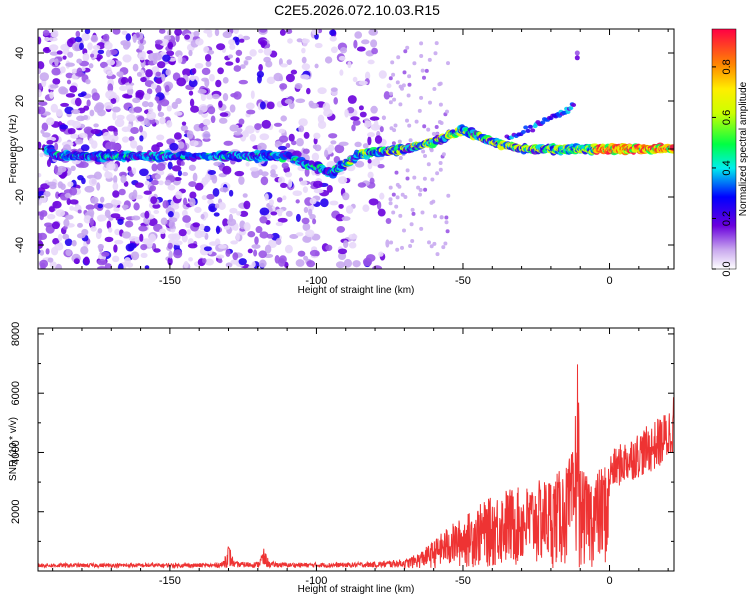  What do you see at coordinates (13, 449) in the screenshot?
I see `snr-y-axis-label: SNR (10 * v/v)` at bounding box center [13, 449].